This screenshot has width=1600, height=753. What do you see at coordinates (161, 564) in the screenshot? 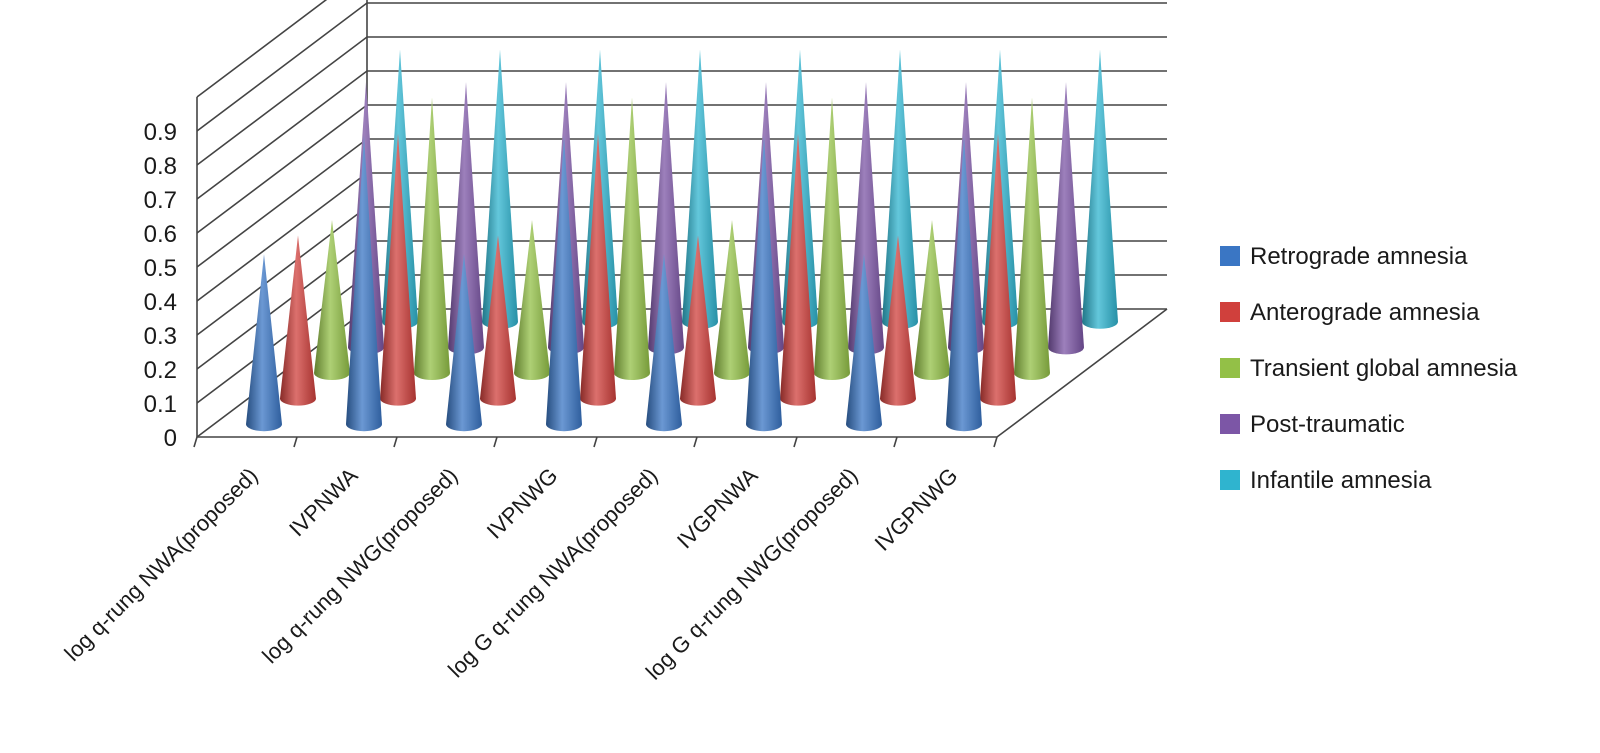
I see `x-category-label: log q-rung NWA(proposed)` at bounding box center [161, 564].